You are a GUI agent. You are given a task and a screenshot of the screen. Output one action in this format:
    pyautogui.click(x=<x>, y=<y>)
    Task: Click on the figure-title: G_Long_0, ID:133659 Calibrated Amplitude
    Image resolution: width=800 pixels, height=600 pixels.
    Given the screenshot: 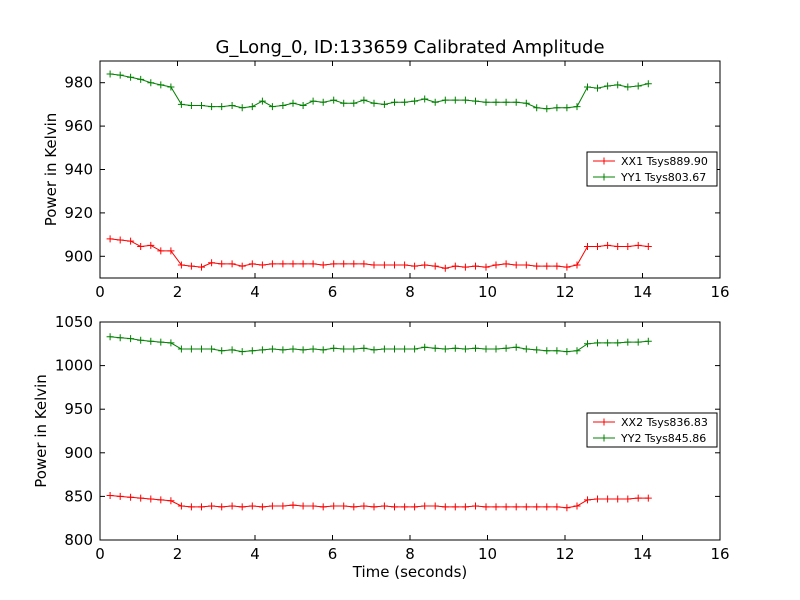 What is the action you would take?
    pyautogui.click(x=409, y=47)
    